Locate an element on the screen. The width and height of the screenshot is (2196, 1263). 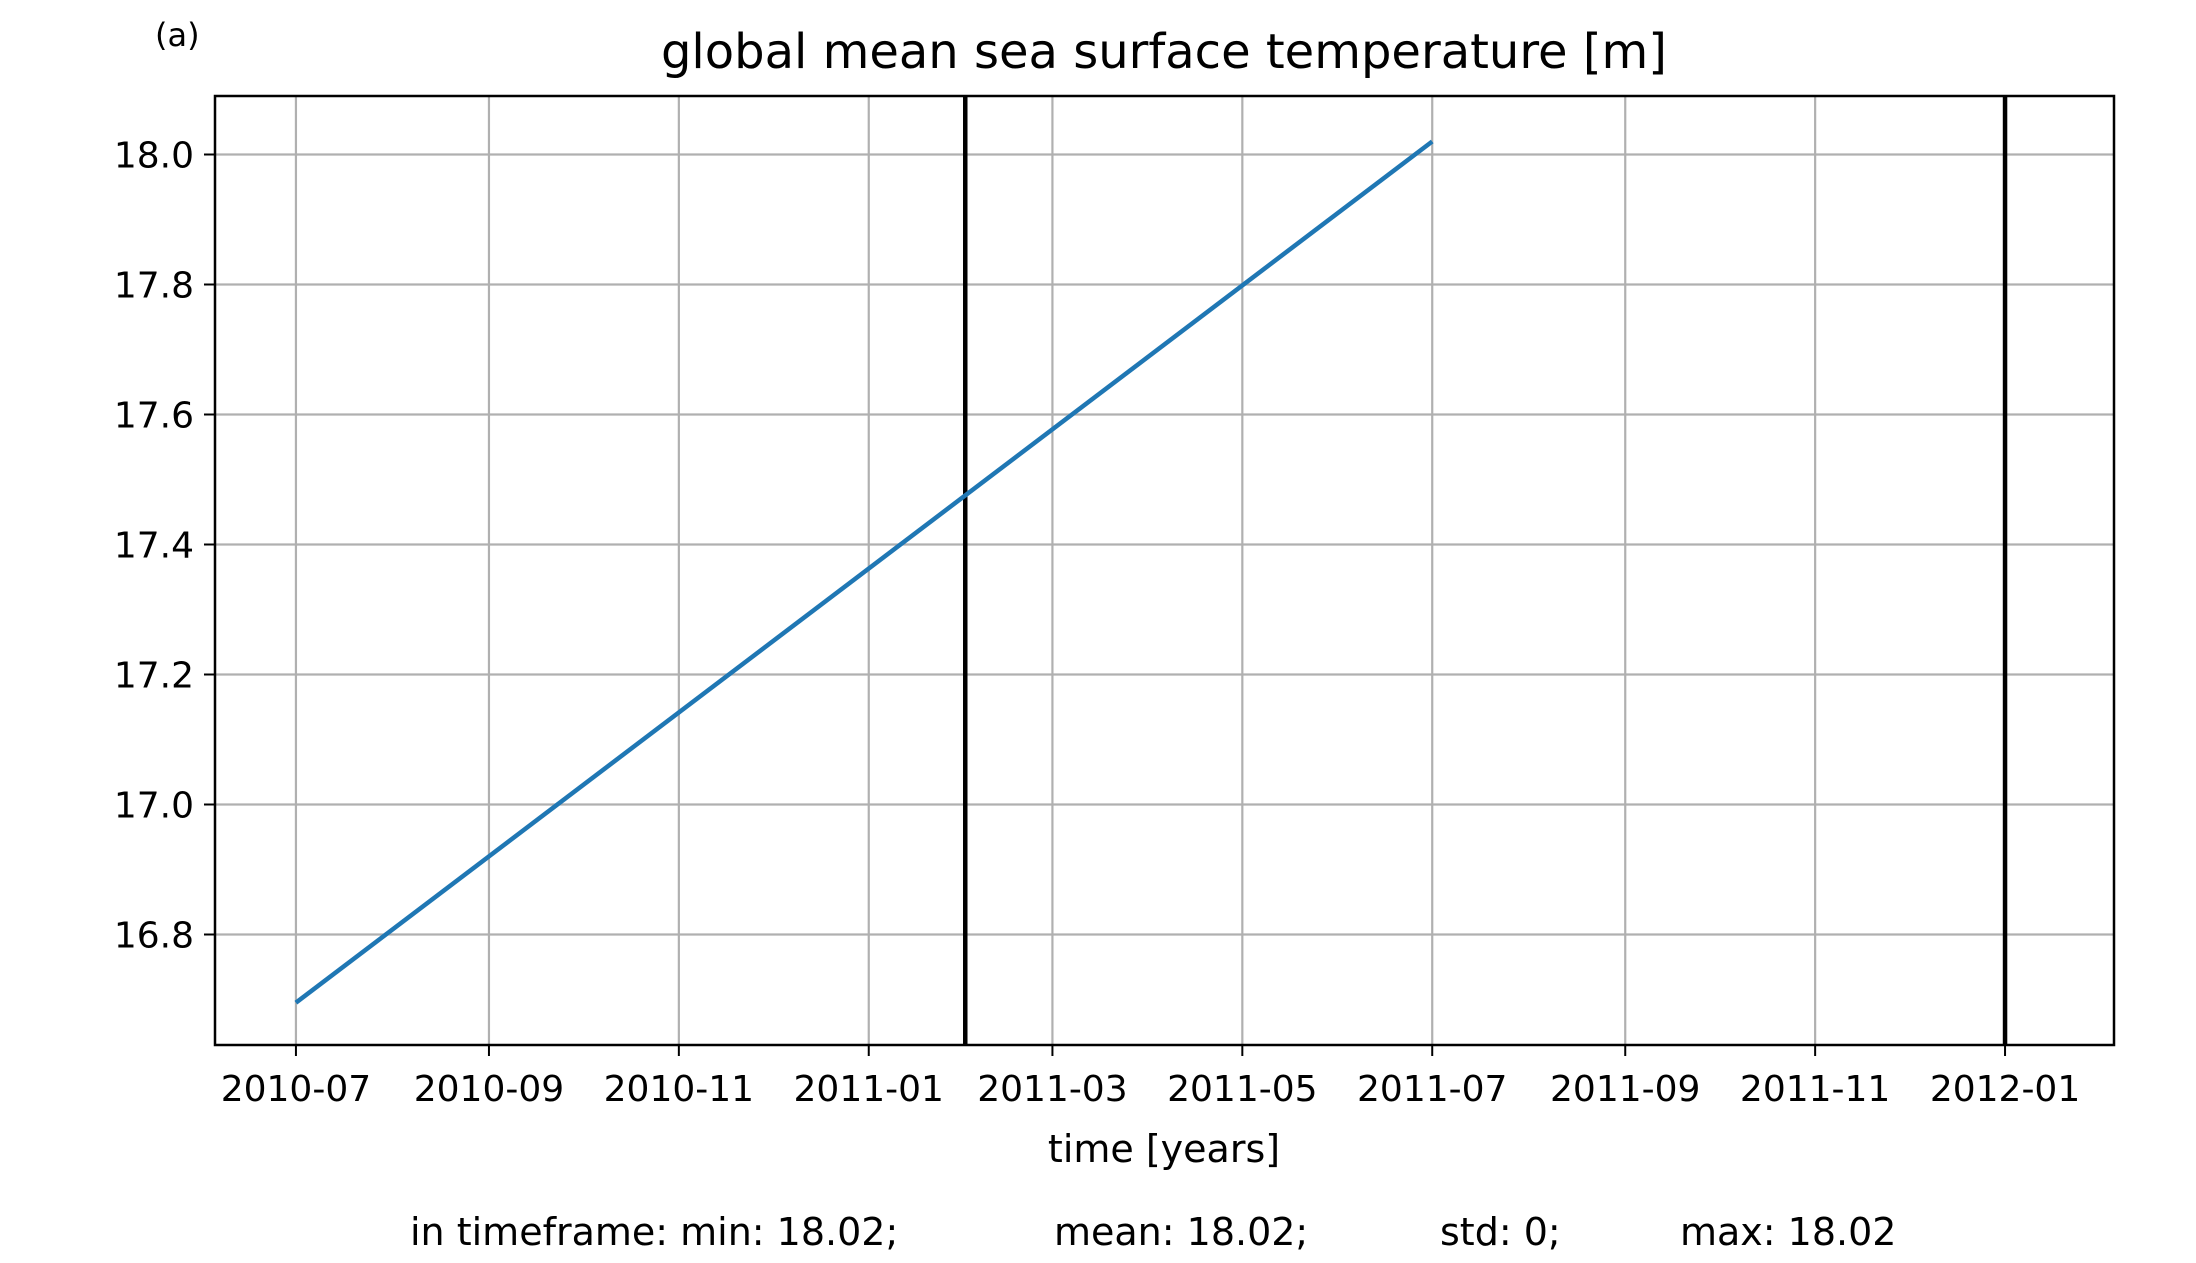
y-tick-label: 17.6 is located at coordinates (154, 416).